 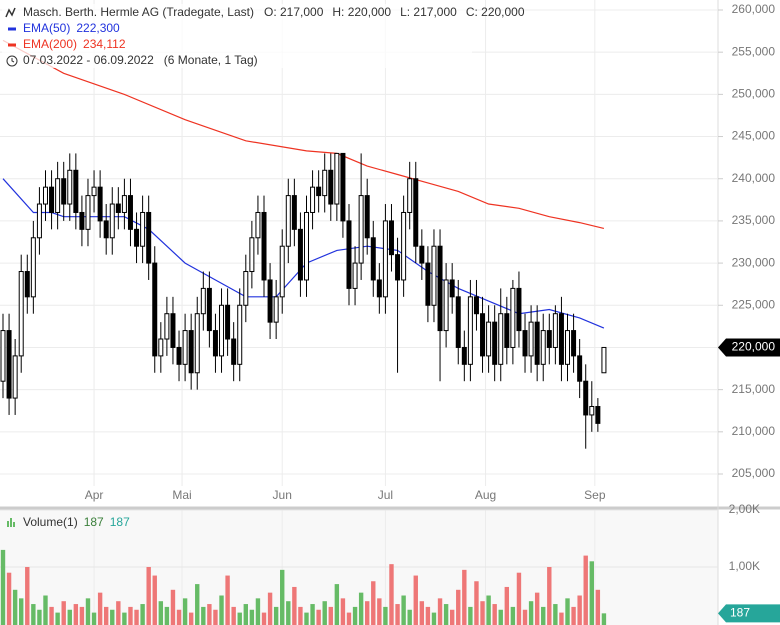 I want to click on y-tick-label: 240,000, so click(x=754, y=178).